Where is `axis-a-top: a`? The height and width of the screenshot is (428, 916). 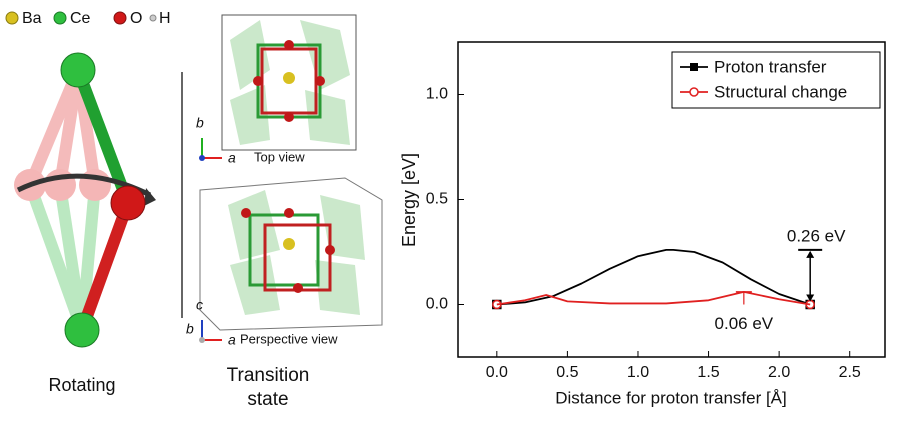
axis-a-top: a is located at coordinates (232, 158).